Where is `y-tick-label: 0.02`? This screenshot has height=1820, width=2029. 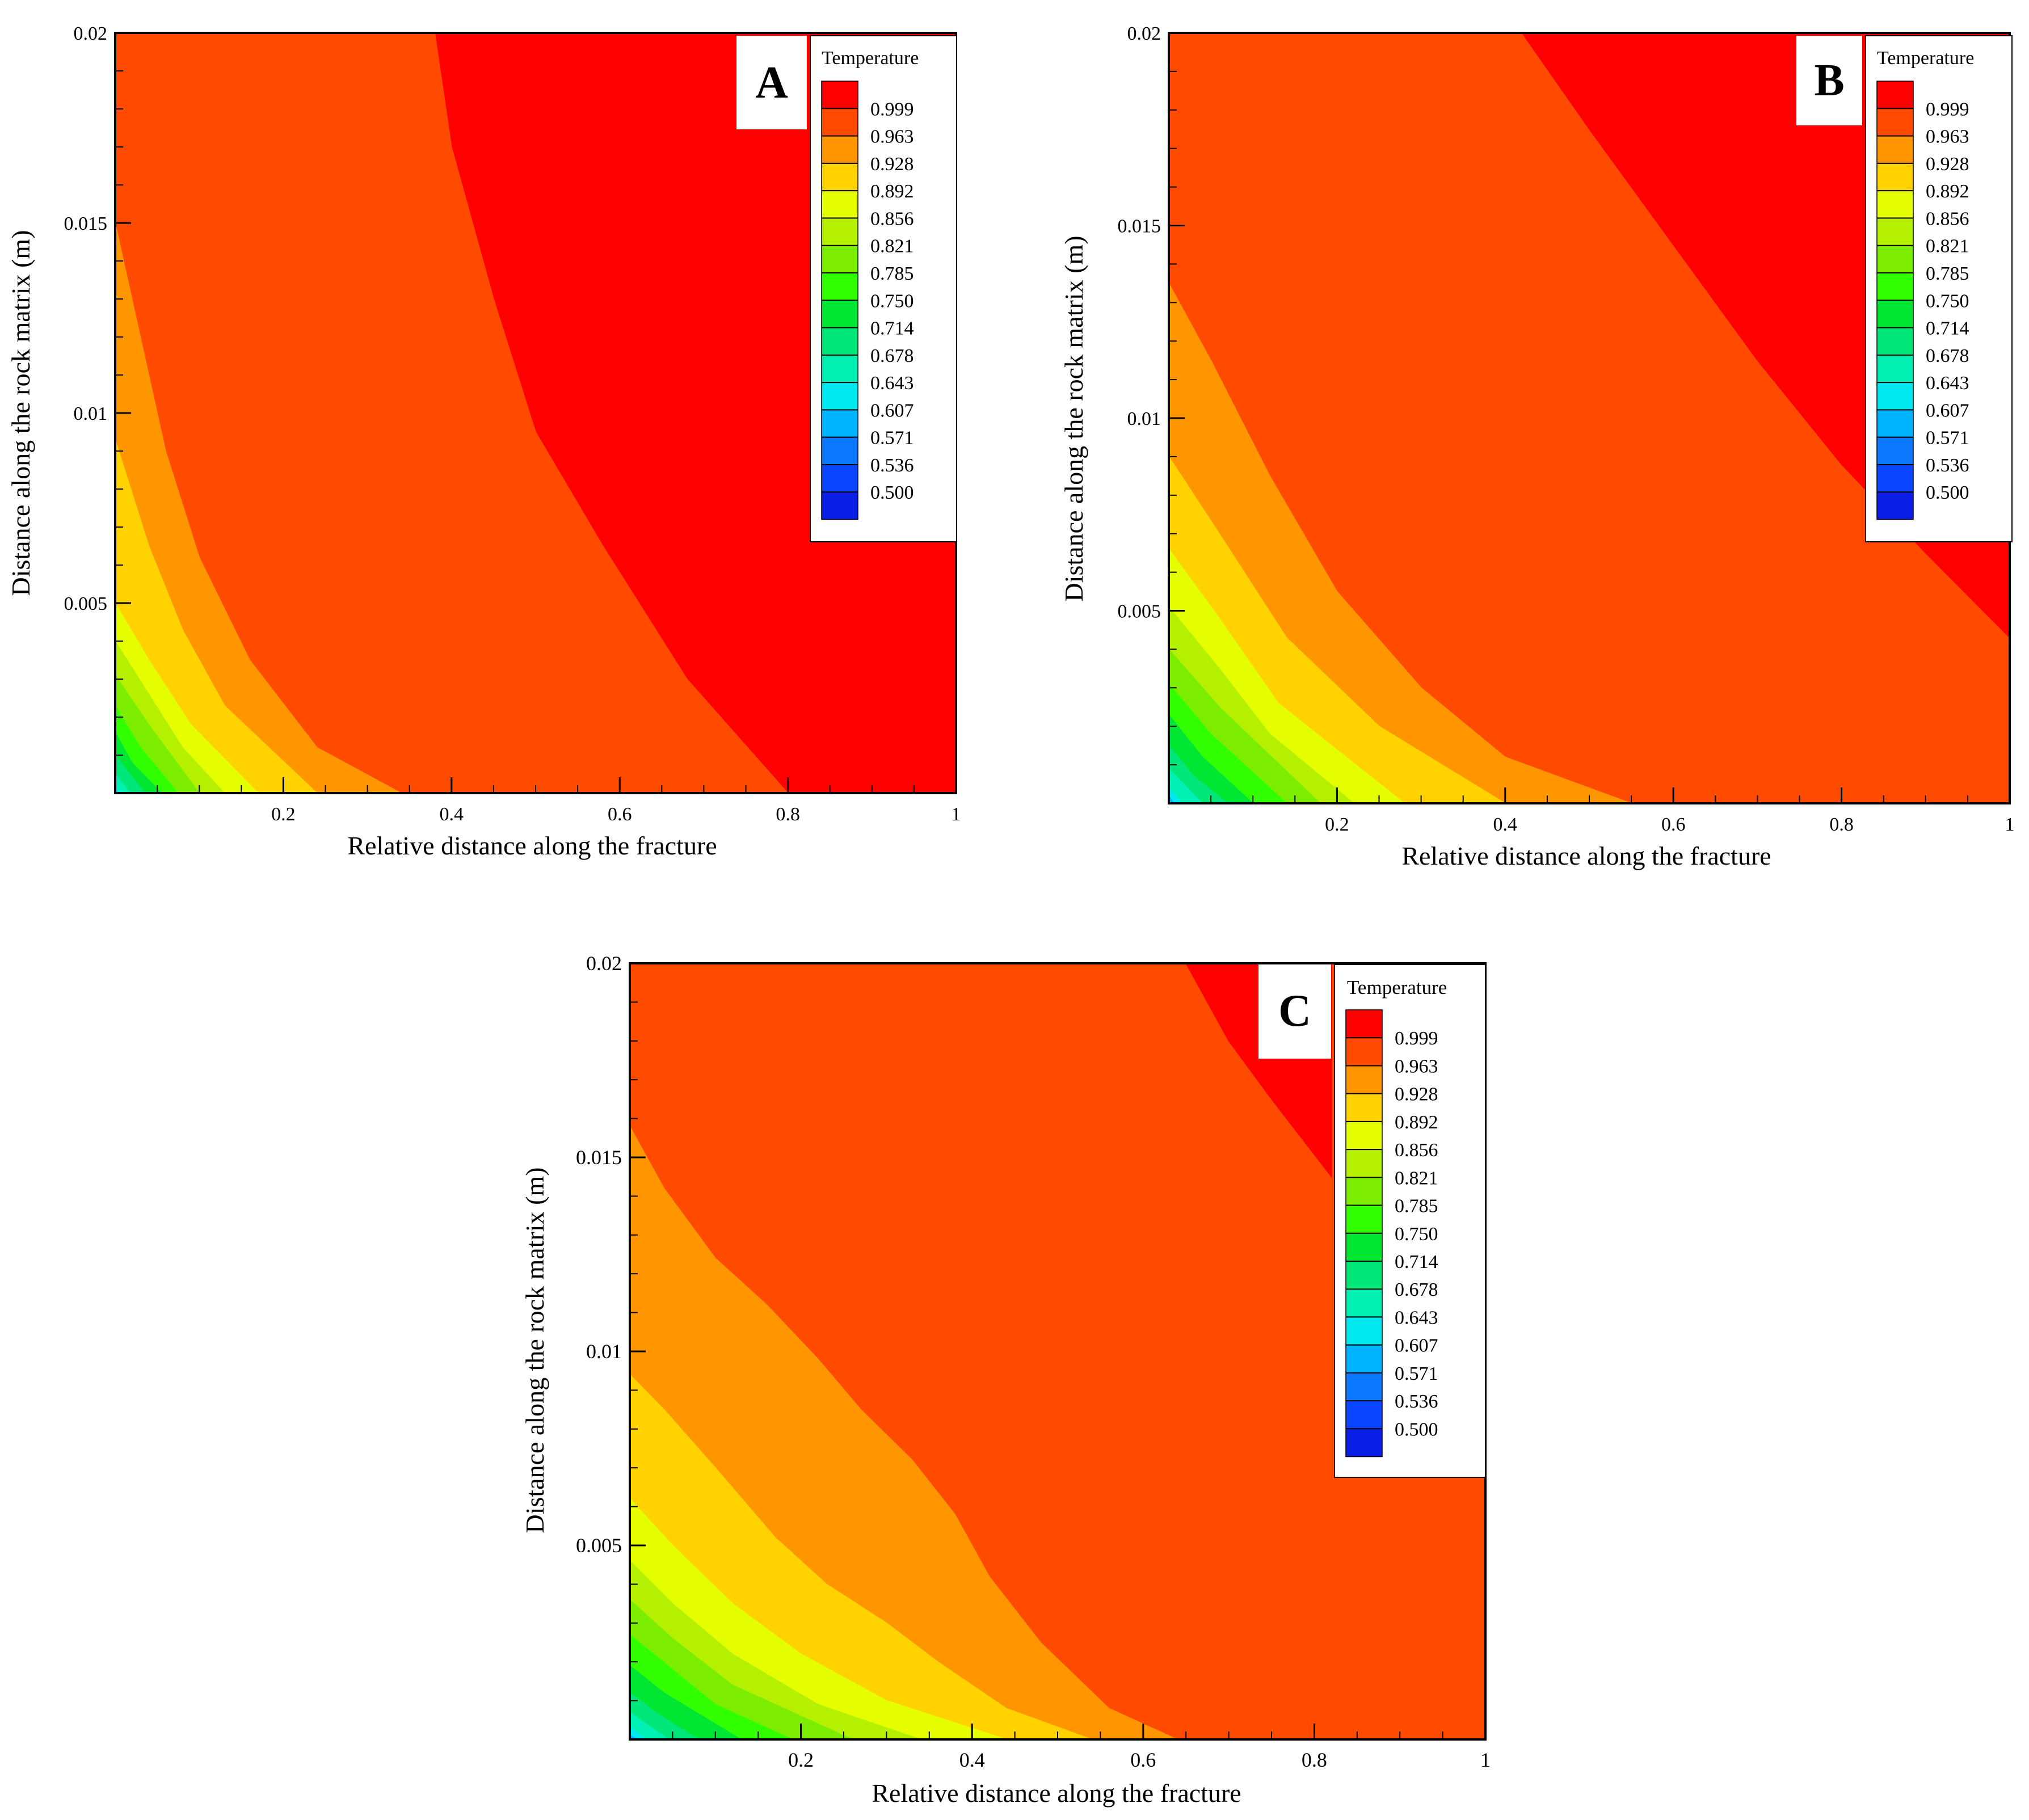 y-tick-label: 0.02 is located at coordinates (1144, 33).